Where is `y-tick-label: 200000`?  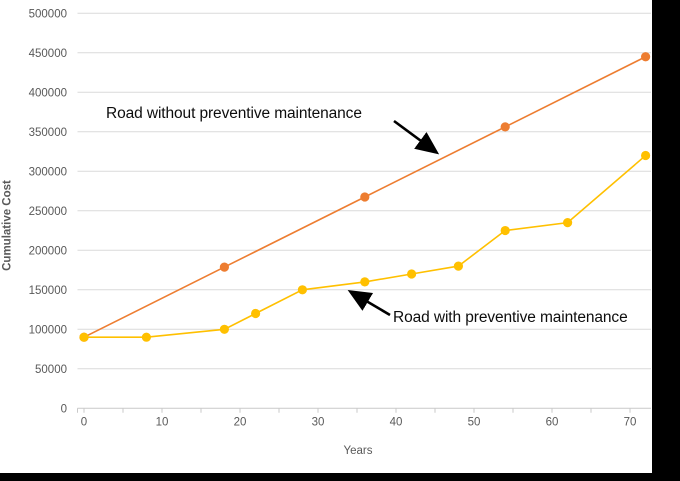 y-tick-label: 200000 is located at coordinates (48, 251).